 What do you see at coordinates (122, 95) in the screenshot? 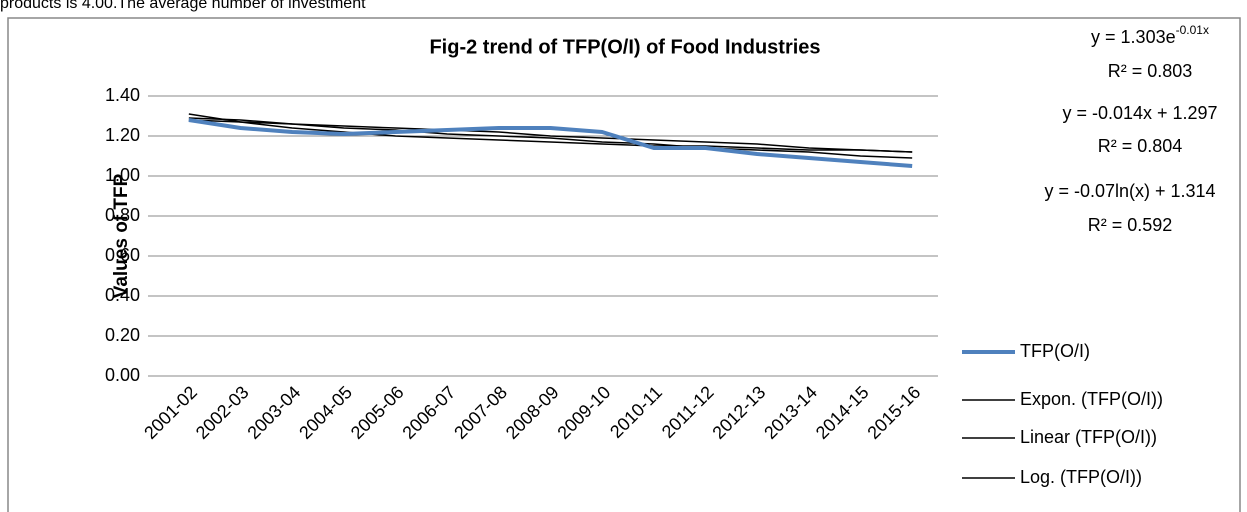
I see `y-tick-label: 1.40` at bounding box center [122, 95].